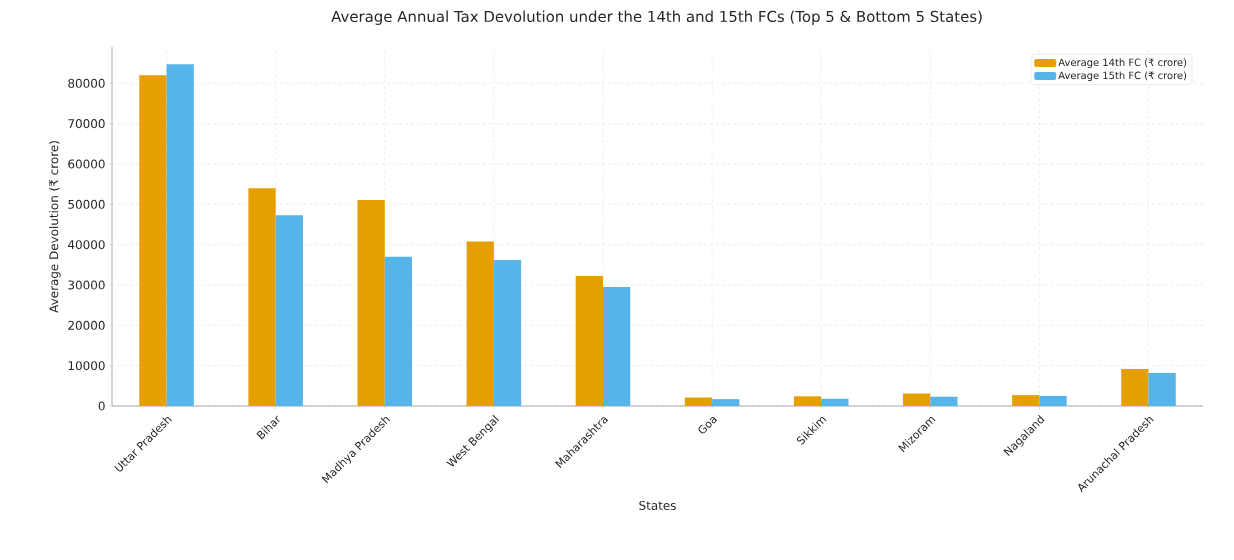 The height and width of the screenshot is (560, 1234). Describe the element at coordinates (1122, 76) in the screenshot. I see `legend-label: Average 15th FC (₹ crore)` at that location.